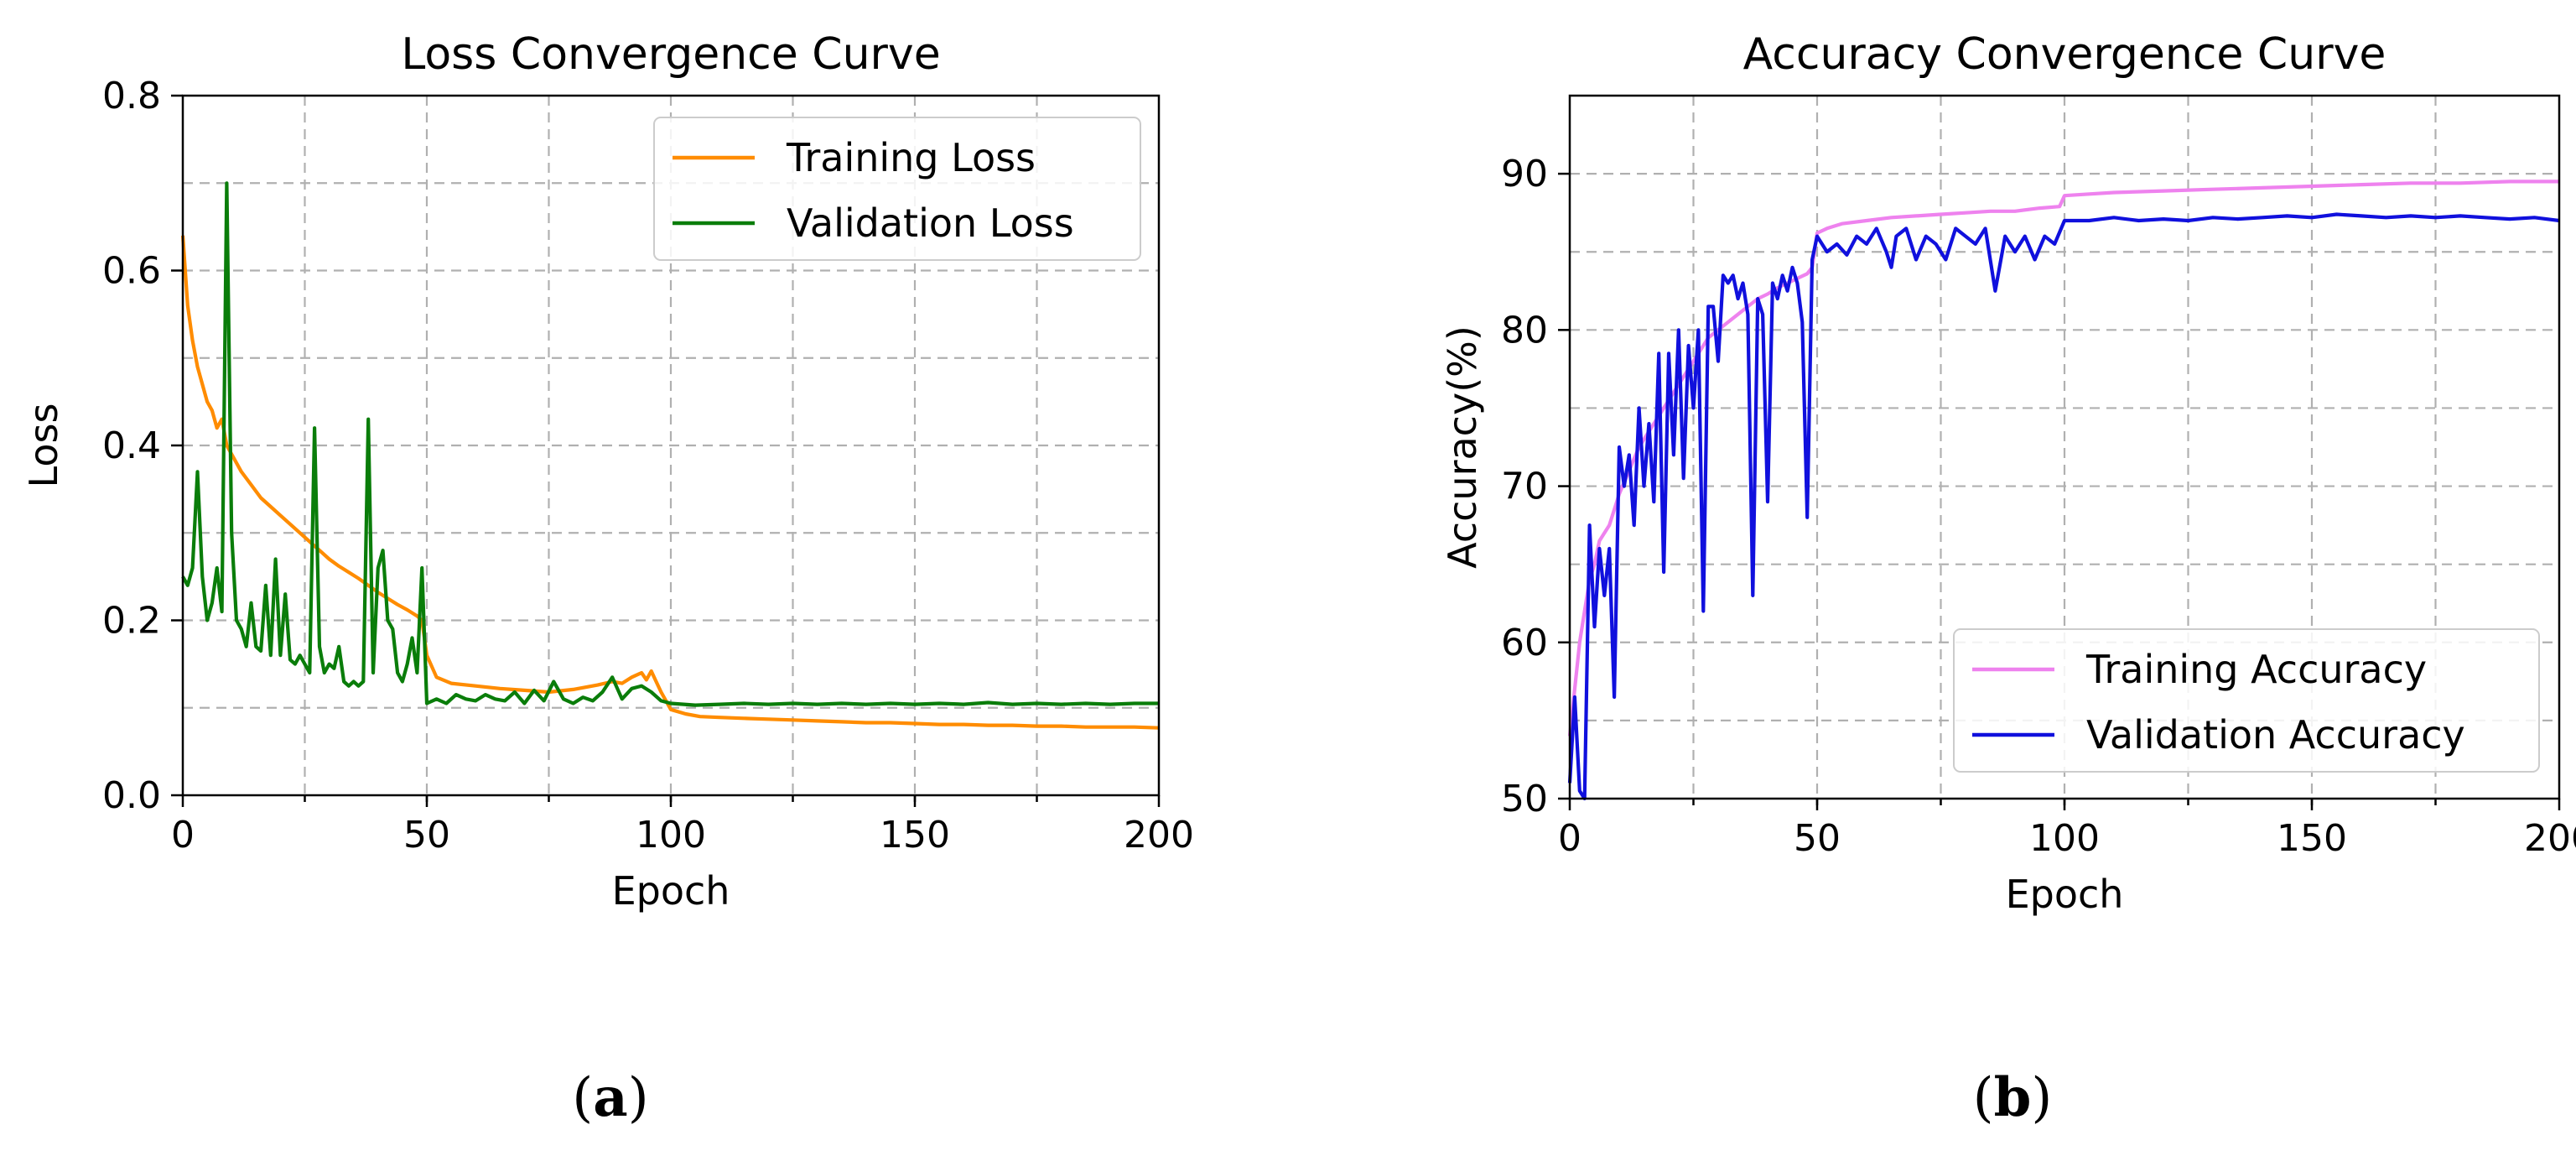 The width and height of the screenshot is (2576, 1161). What do you see at coordinates (1524, 174) in the screenshot?
I see `acc-y-tick-label: 90` at bounding box center [1524, 174].